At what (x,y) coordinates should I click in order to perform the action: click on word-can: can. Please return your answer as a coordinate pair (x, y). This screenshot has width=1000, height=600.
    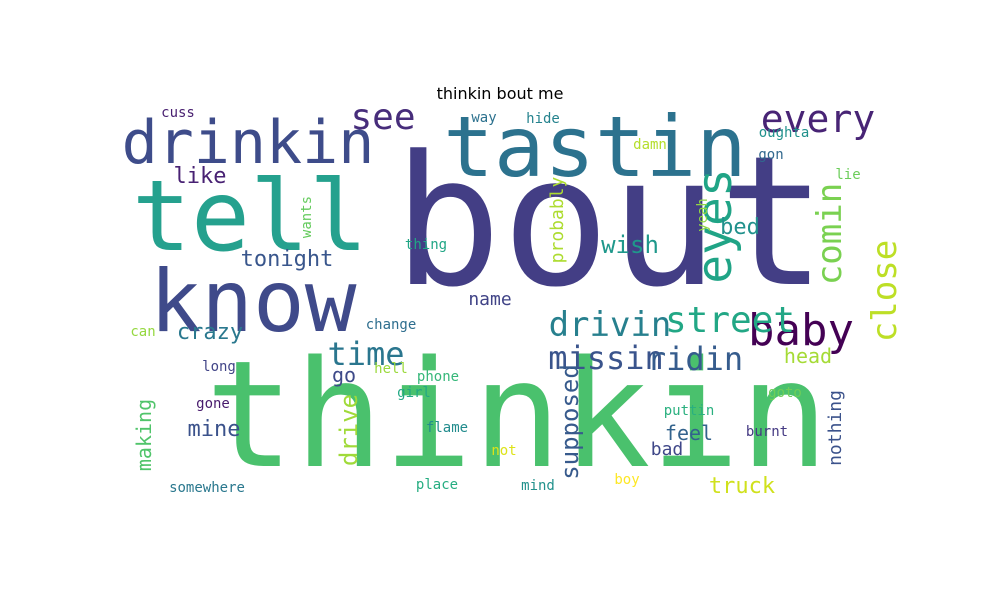
    Looking at the image, I should click on (143, 332).